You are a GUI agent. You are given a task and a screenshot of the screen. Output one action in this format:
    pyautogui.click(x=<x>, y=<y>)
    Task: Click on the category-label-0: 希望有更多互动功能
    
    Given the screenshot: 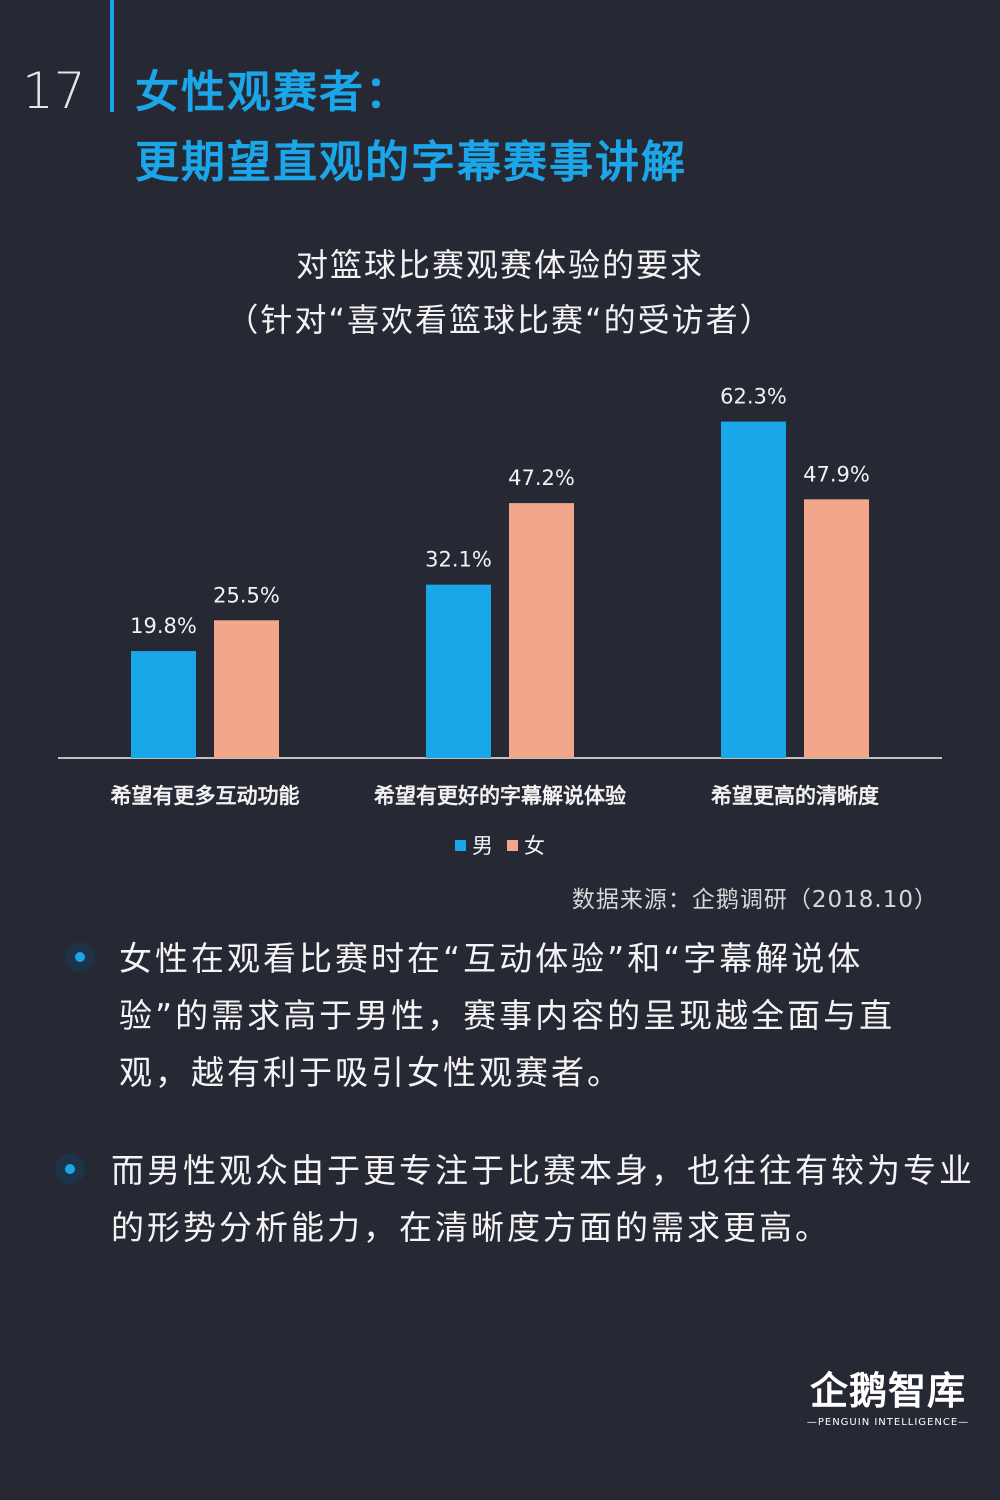 What is the action you would take?
    pyautogui.click(x=205, y=796)
    